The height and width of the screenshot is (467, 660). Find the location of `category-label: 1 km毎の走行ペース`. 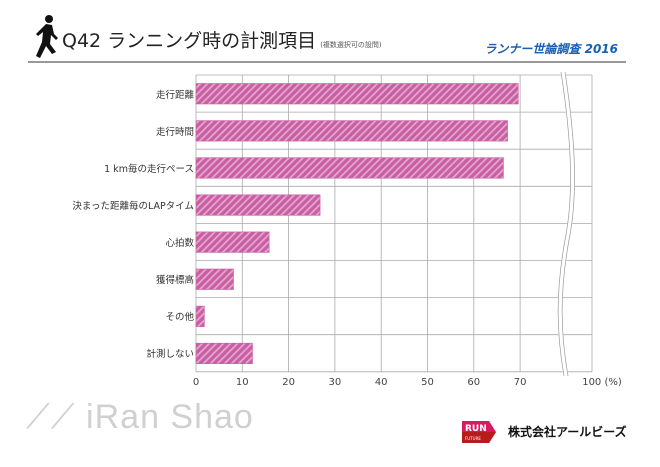

category-label: 1 km毎の走行ペース is located at coordinates (149, 169).